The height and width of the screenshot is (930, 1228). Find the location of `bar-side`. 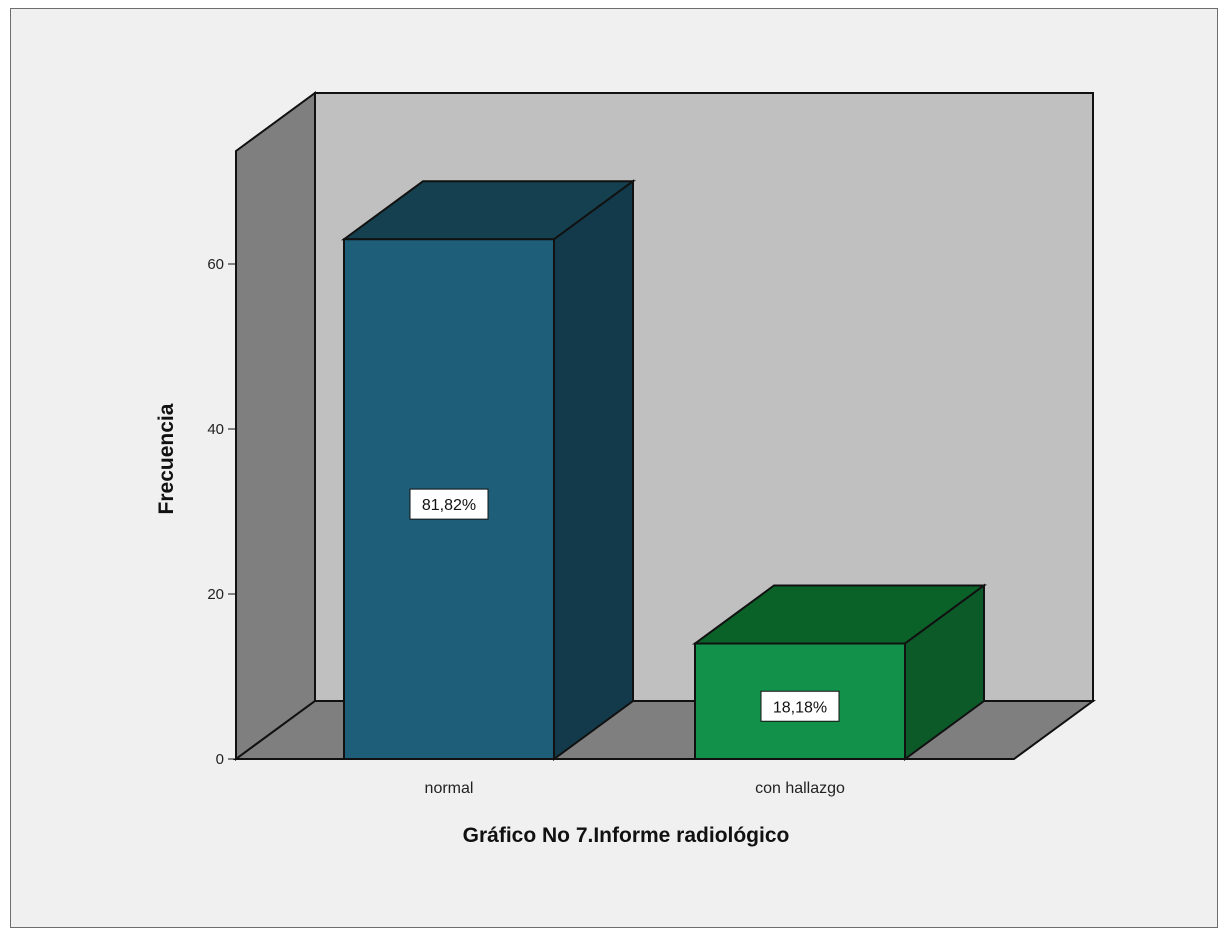

bar-side is located at coordinates (593, 470).